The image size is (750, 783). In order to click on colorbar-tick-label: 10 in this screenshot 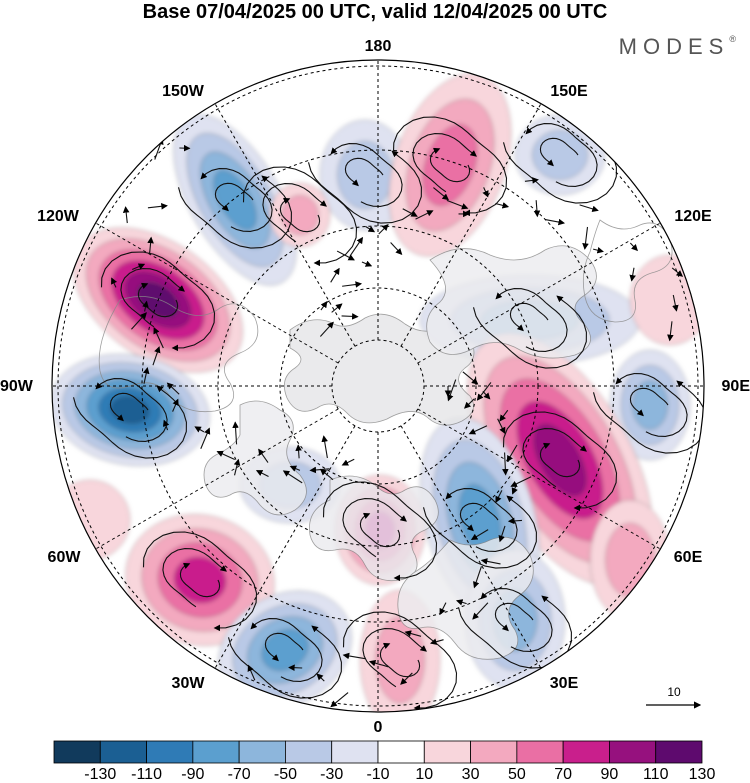, I will do `click(424, 774)`.